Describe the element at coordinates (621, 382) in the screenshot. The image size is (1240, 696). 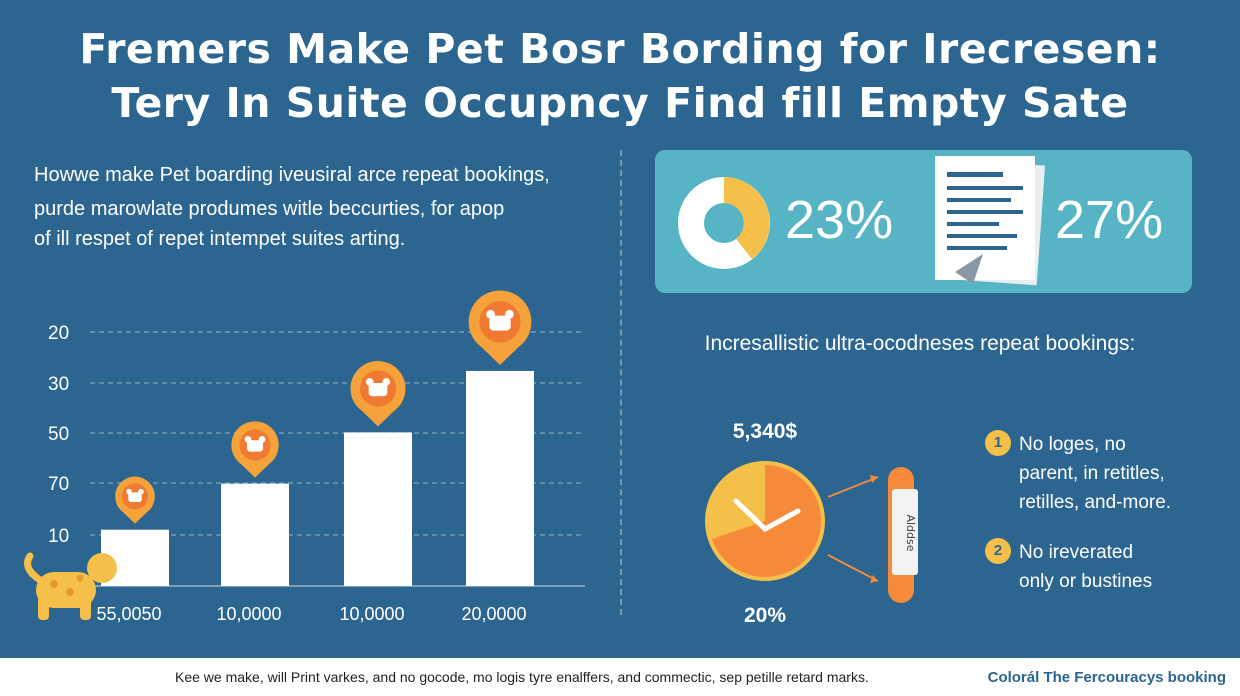
I see `section-divider` at that location.